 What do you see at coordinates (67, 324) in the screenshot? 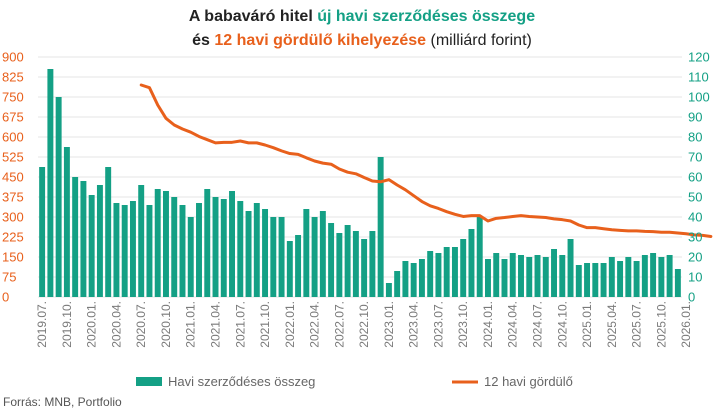
I see `x-tick-1: 2019.10.` at bounding box center [67, 324].